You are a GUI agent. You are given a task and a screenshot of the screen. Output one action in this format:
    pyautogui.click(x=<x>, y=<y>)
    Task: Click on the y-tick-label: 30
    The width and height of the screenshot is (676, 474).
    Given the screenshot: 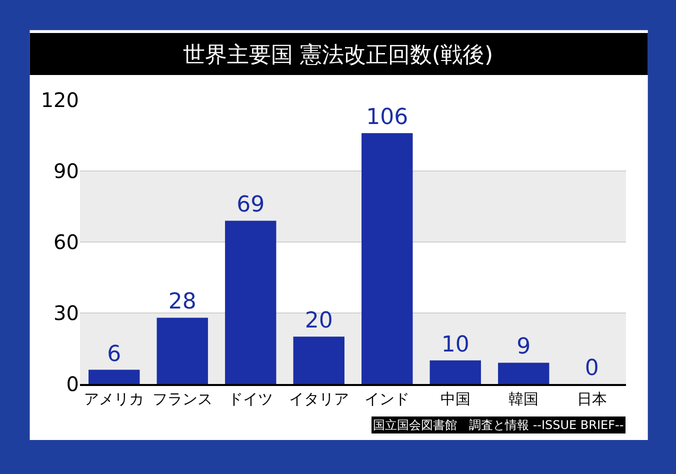 What is the action you would take?
    pyautogui.click(x=66, y=313)
    